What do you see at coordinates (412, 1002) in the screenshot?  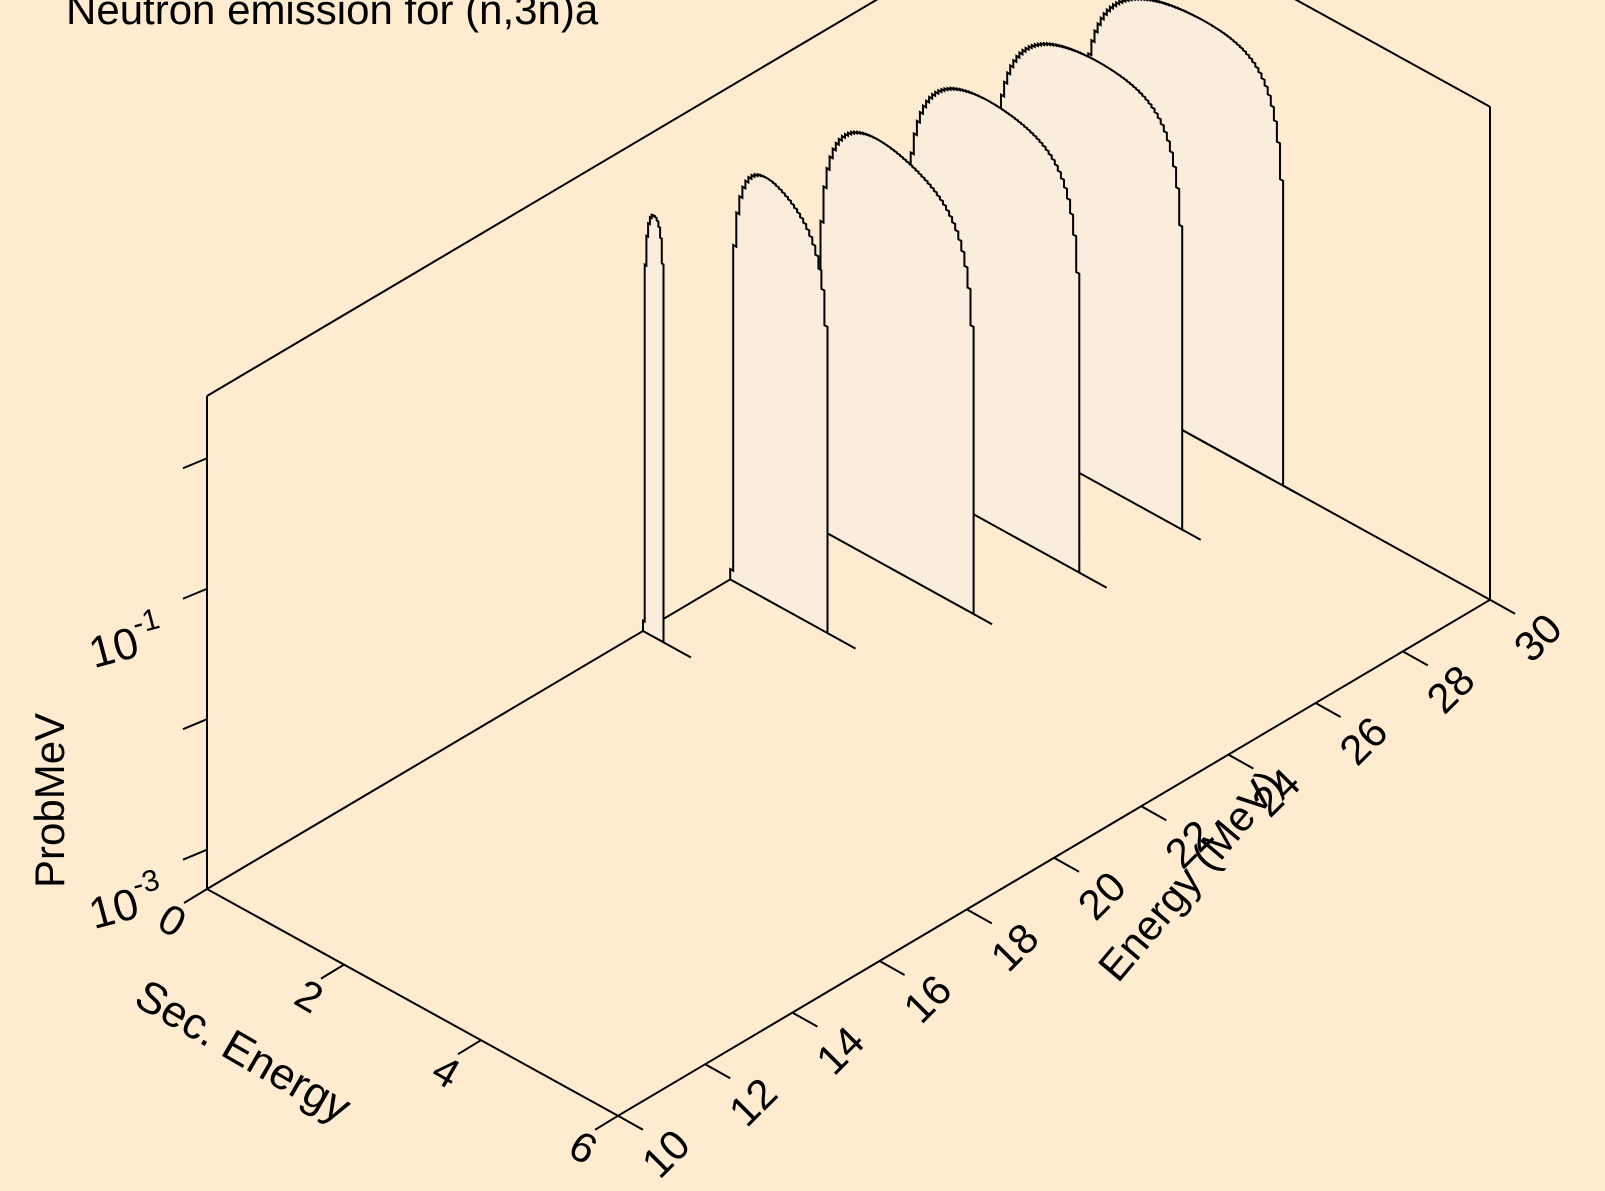 I see `x-axis-line` at bounding box center [412, 1002].